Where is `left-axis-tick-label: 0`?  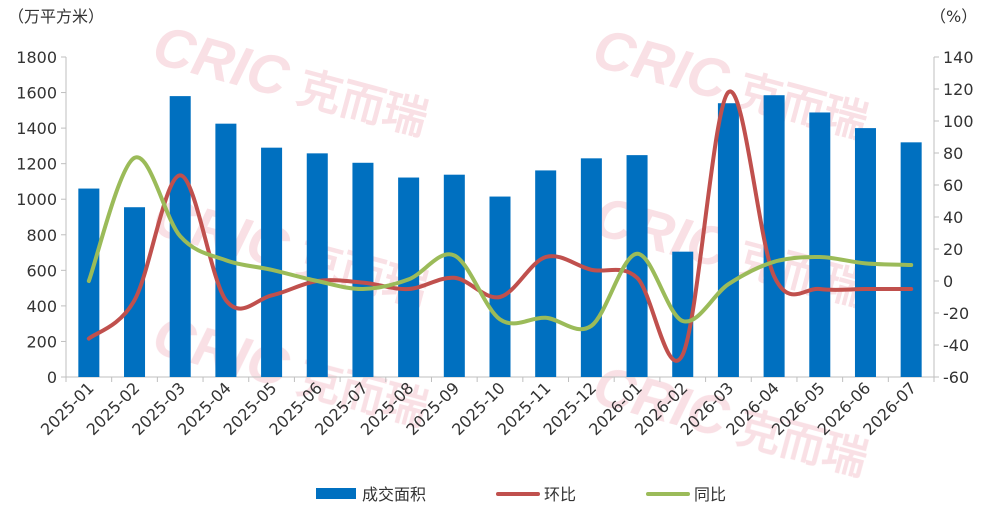
left-axis-tick-label: 0 is located at coordinates (52, 377).